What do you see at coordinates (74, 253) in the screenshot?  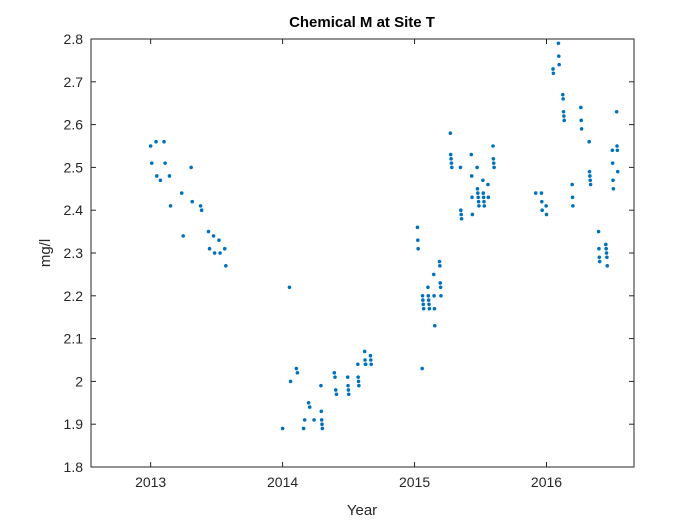 I see `y-tick-label: 2.3` at bounding box center [74, 253].